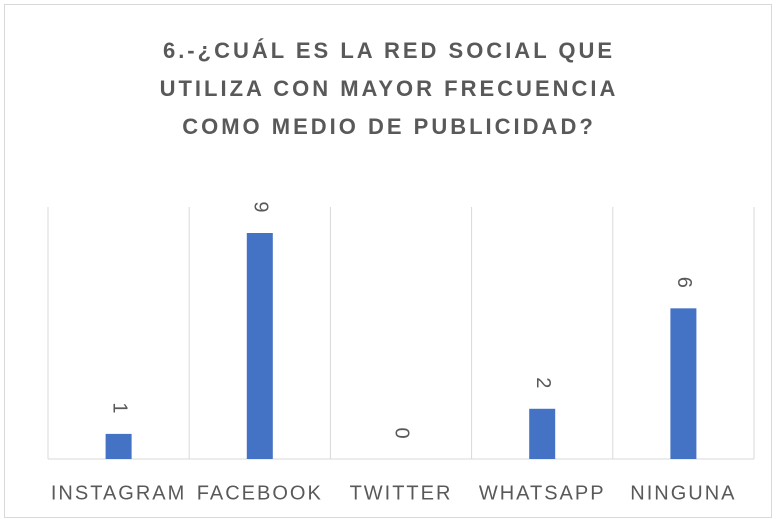 This screenshot has width=778, height=523. Describe the element at coordinates (684, 282) in the screenshot. I see `data-label: 6` at that location.